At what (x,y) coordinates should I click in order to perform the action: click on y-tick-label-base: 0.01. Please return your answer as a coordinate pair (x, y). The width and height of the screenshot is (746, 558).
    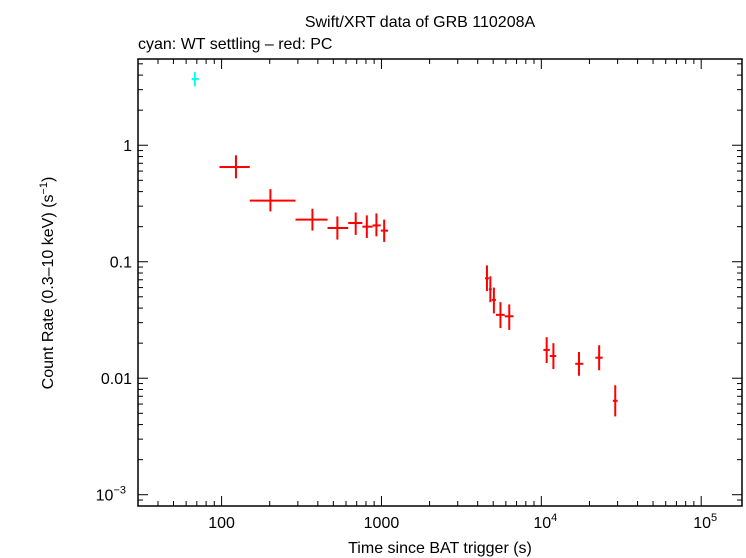
    Looking at the image, I should click on (116, 379).